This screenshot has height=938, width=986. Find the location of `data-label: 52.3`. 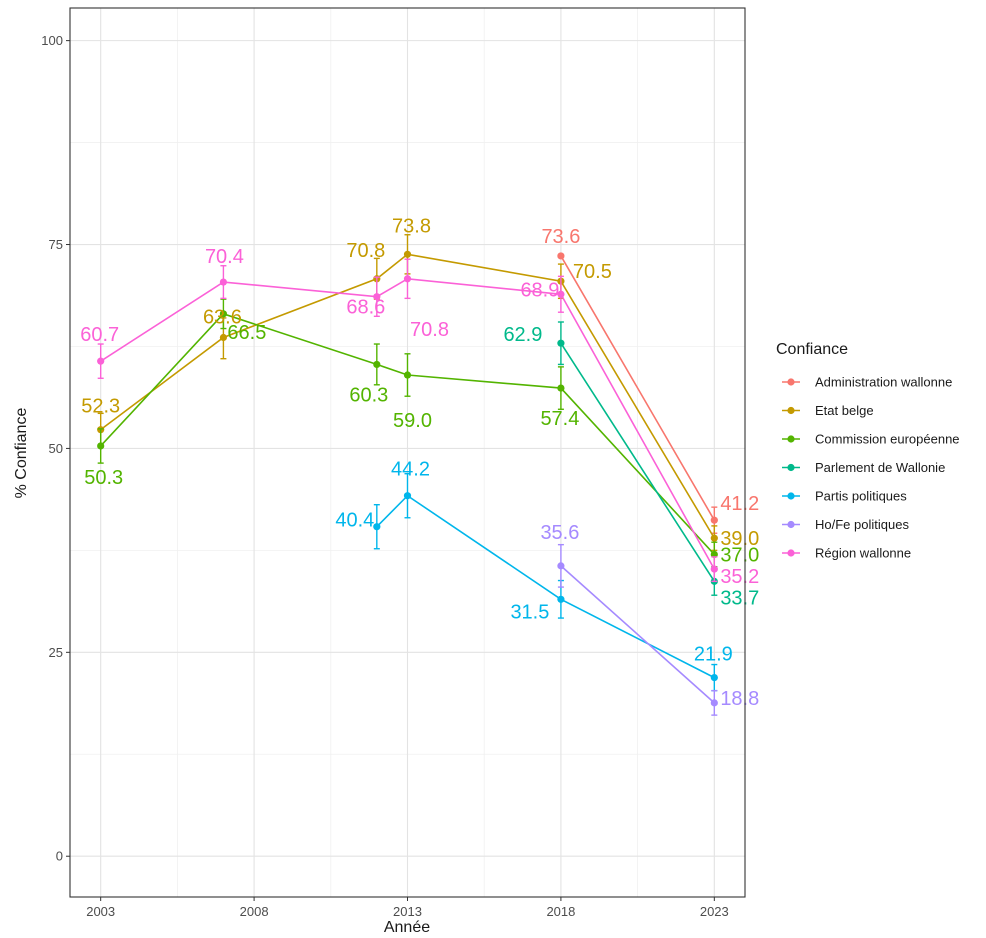

data-label: 52.3 is located at coordinates (100, 407).